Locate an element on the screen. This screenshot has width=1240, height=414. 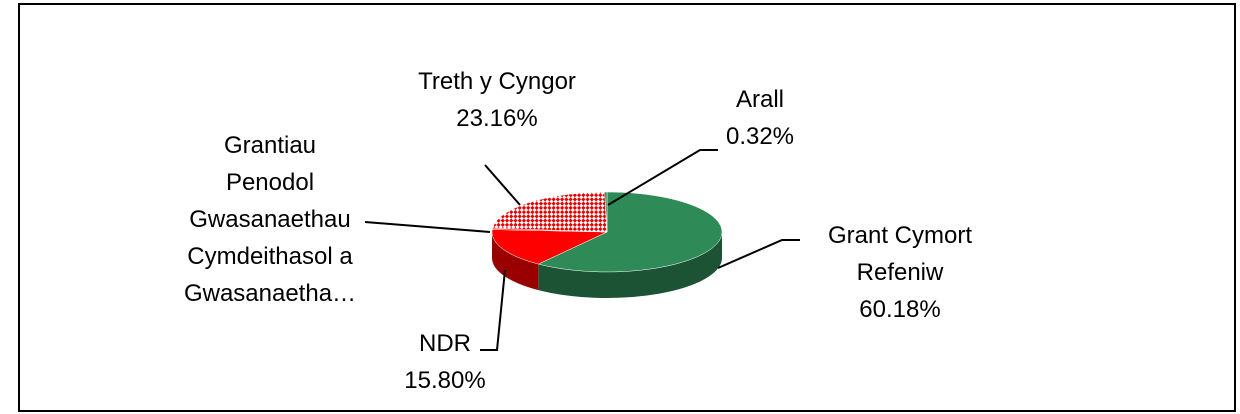
value-label: 23.16% is located at coordinates (497, 118).